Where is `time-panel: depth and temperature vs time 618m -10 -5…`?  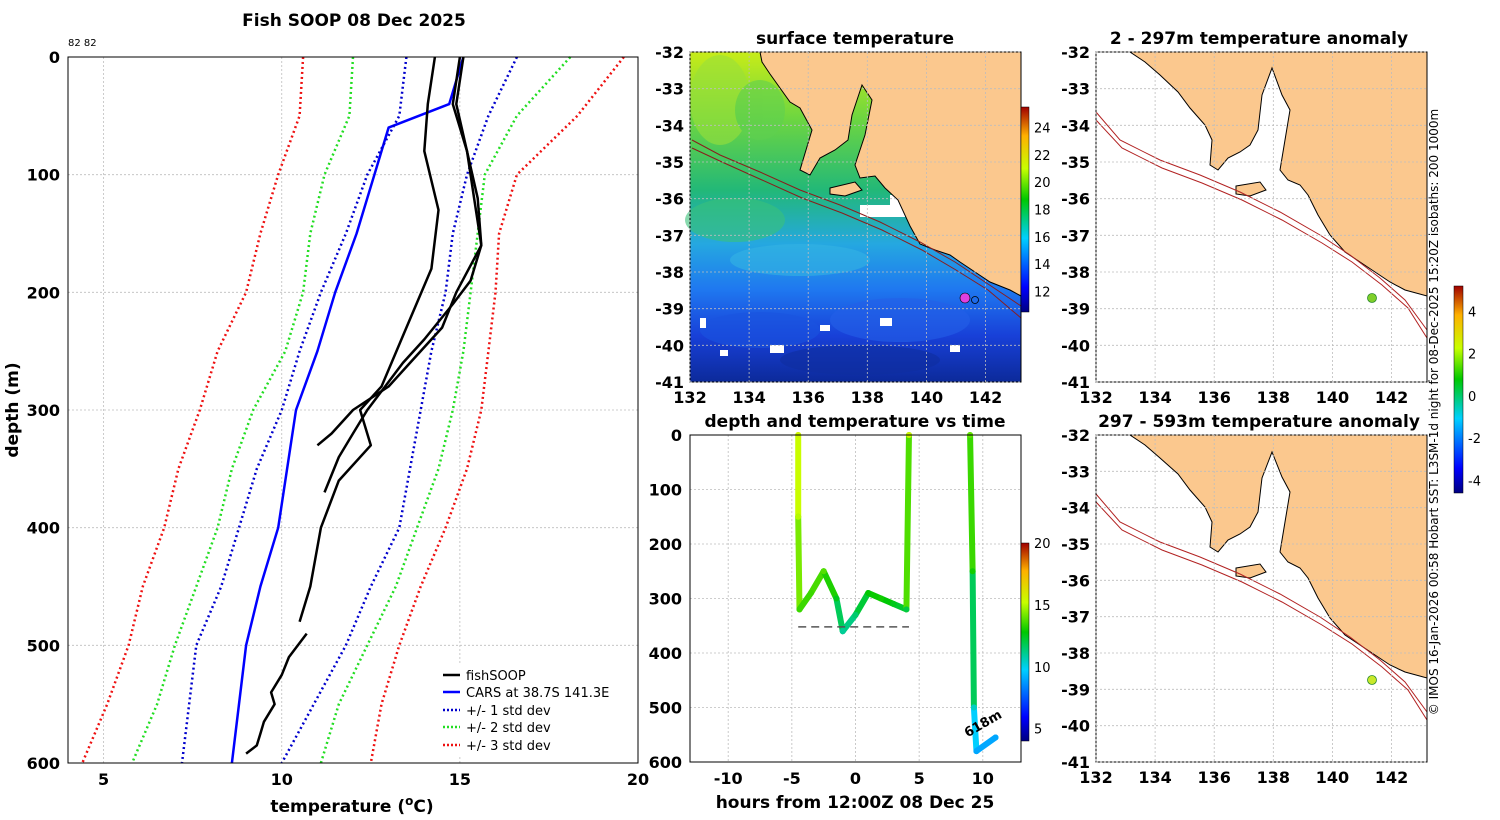
time-panel: depth and temperature vs time 618m -10 -5… is located at coordinates (850, 612).